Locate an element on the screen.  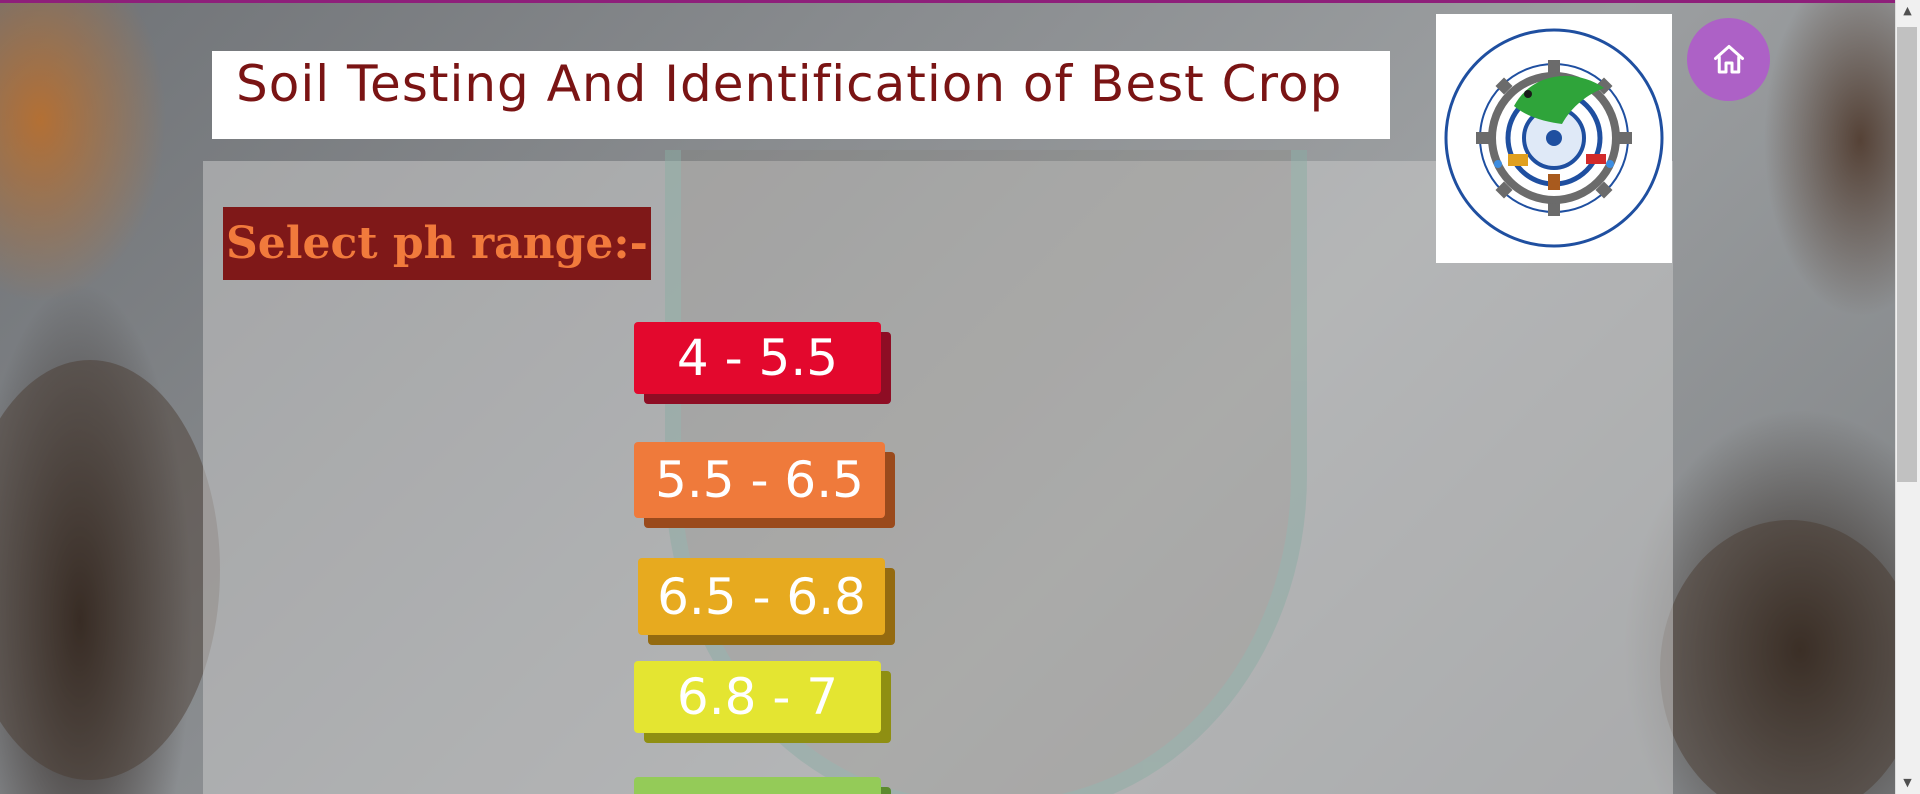
institute-logo is located at coordinates (1554, 138).